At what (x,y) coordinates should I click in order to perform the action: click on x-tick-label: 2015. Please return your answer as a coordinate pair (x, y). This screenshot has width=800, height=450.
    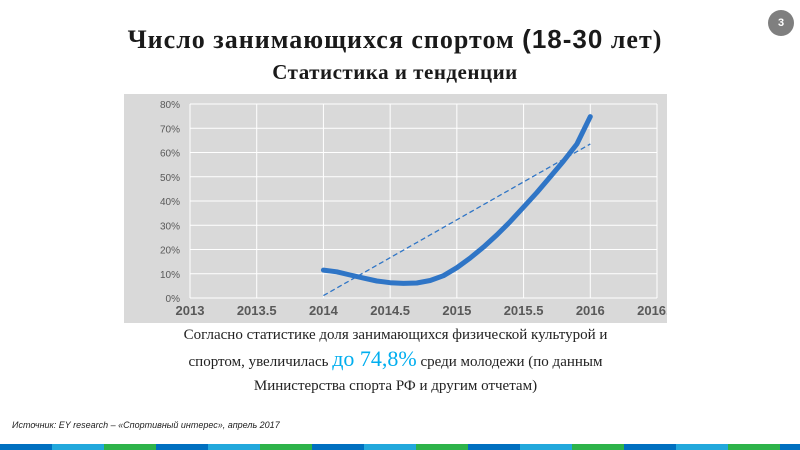
    Looking at the image, I should click on (456, 310).